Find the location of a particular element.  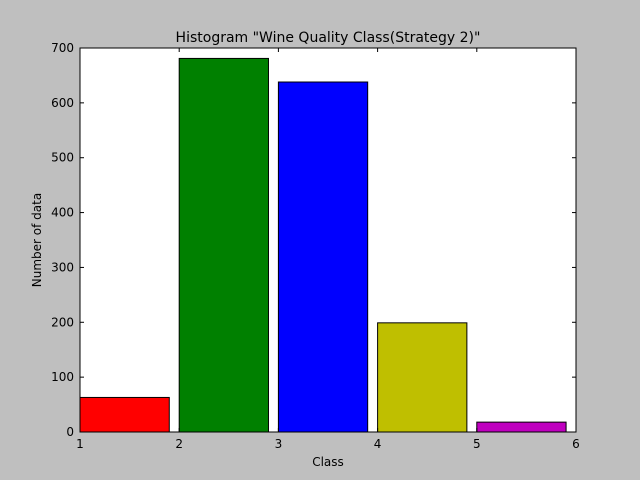

y-tick-label: 700 is located at coordinates (62, 48).